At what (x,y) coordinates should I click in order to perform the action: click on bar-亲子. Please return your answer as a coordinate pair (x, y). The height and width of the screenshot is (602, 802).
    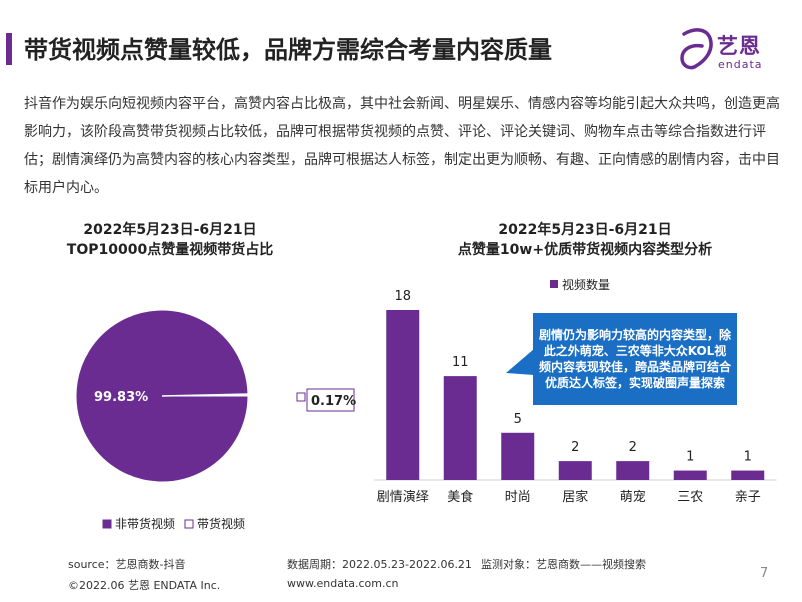
    Looking at the image, I should click on (748, 475).